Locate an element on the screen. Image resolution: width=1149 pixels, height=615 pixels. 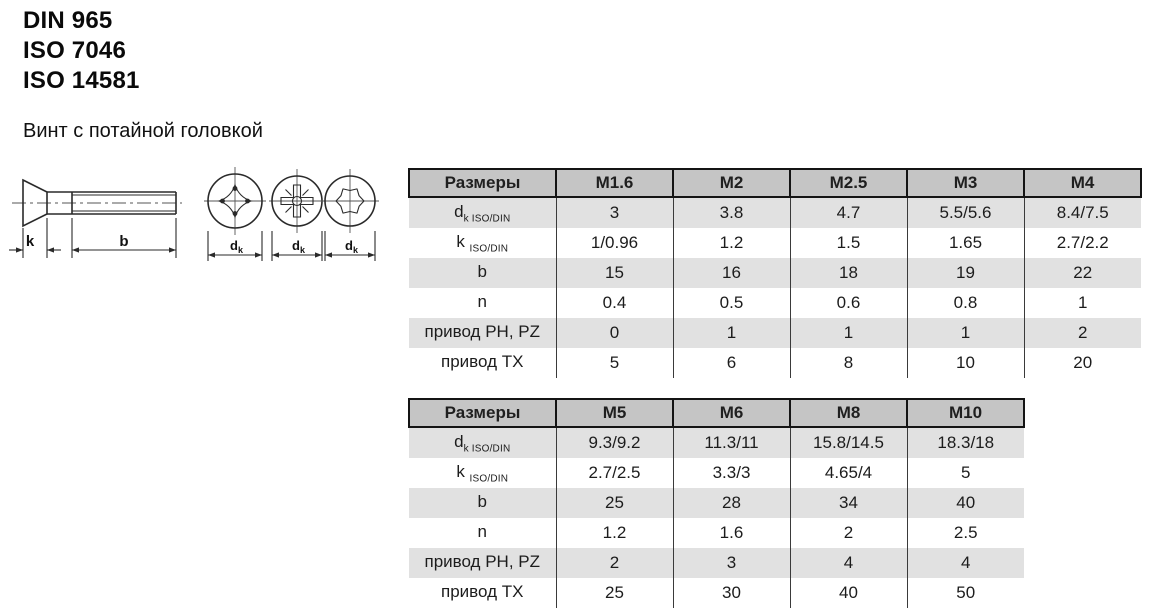
table-cell: 2.7/2.2 is located at coordinates (1082, 243).